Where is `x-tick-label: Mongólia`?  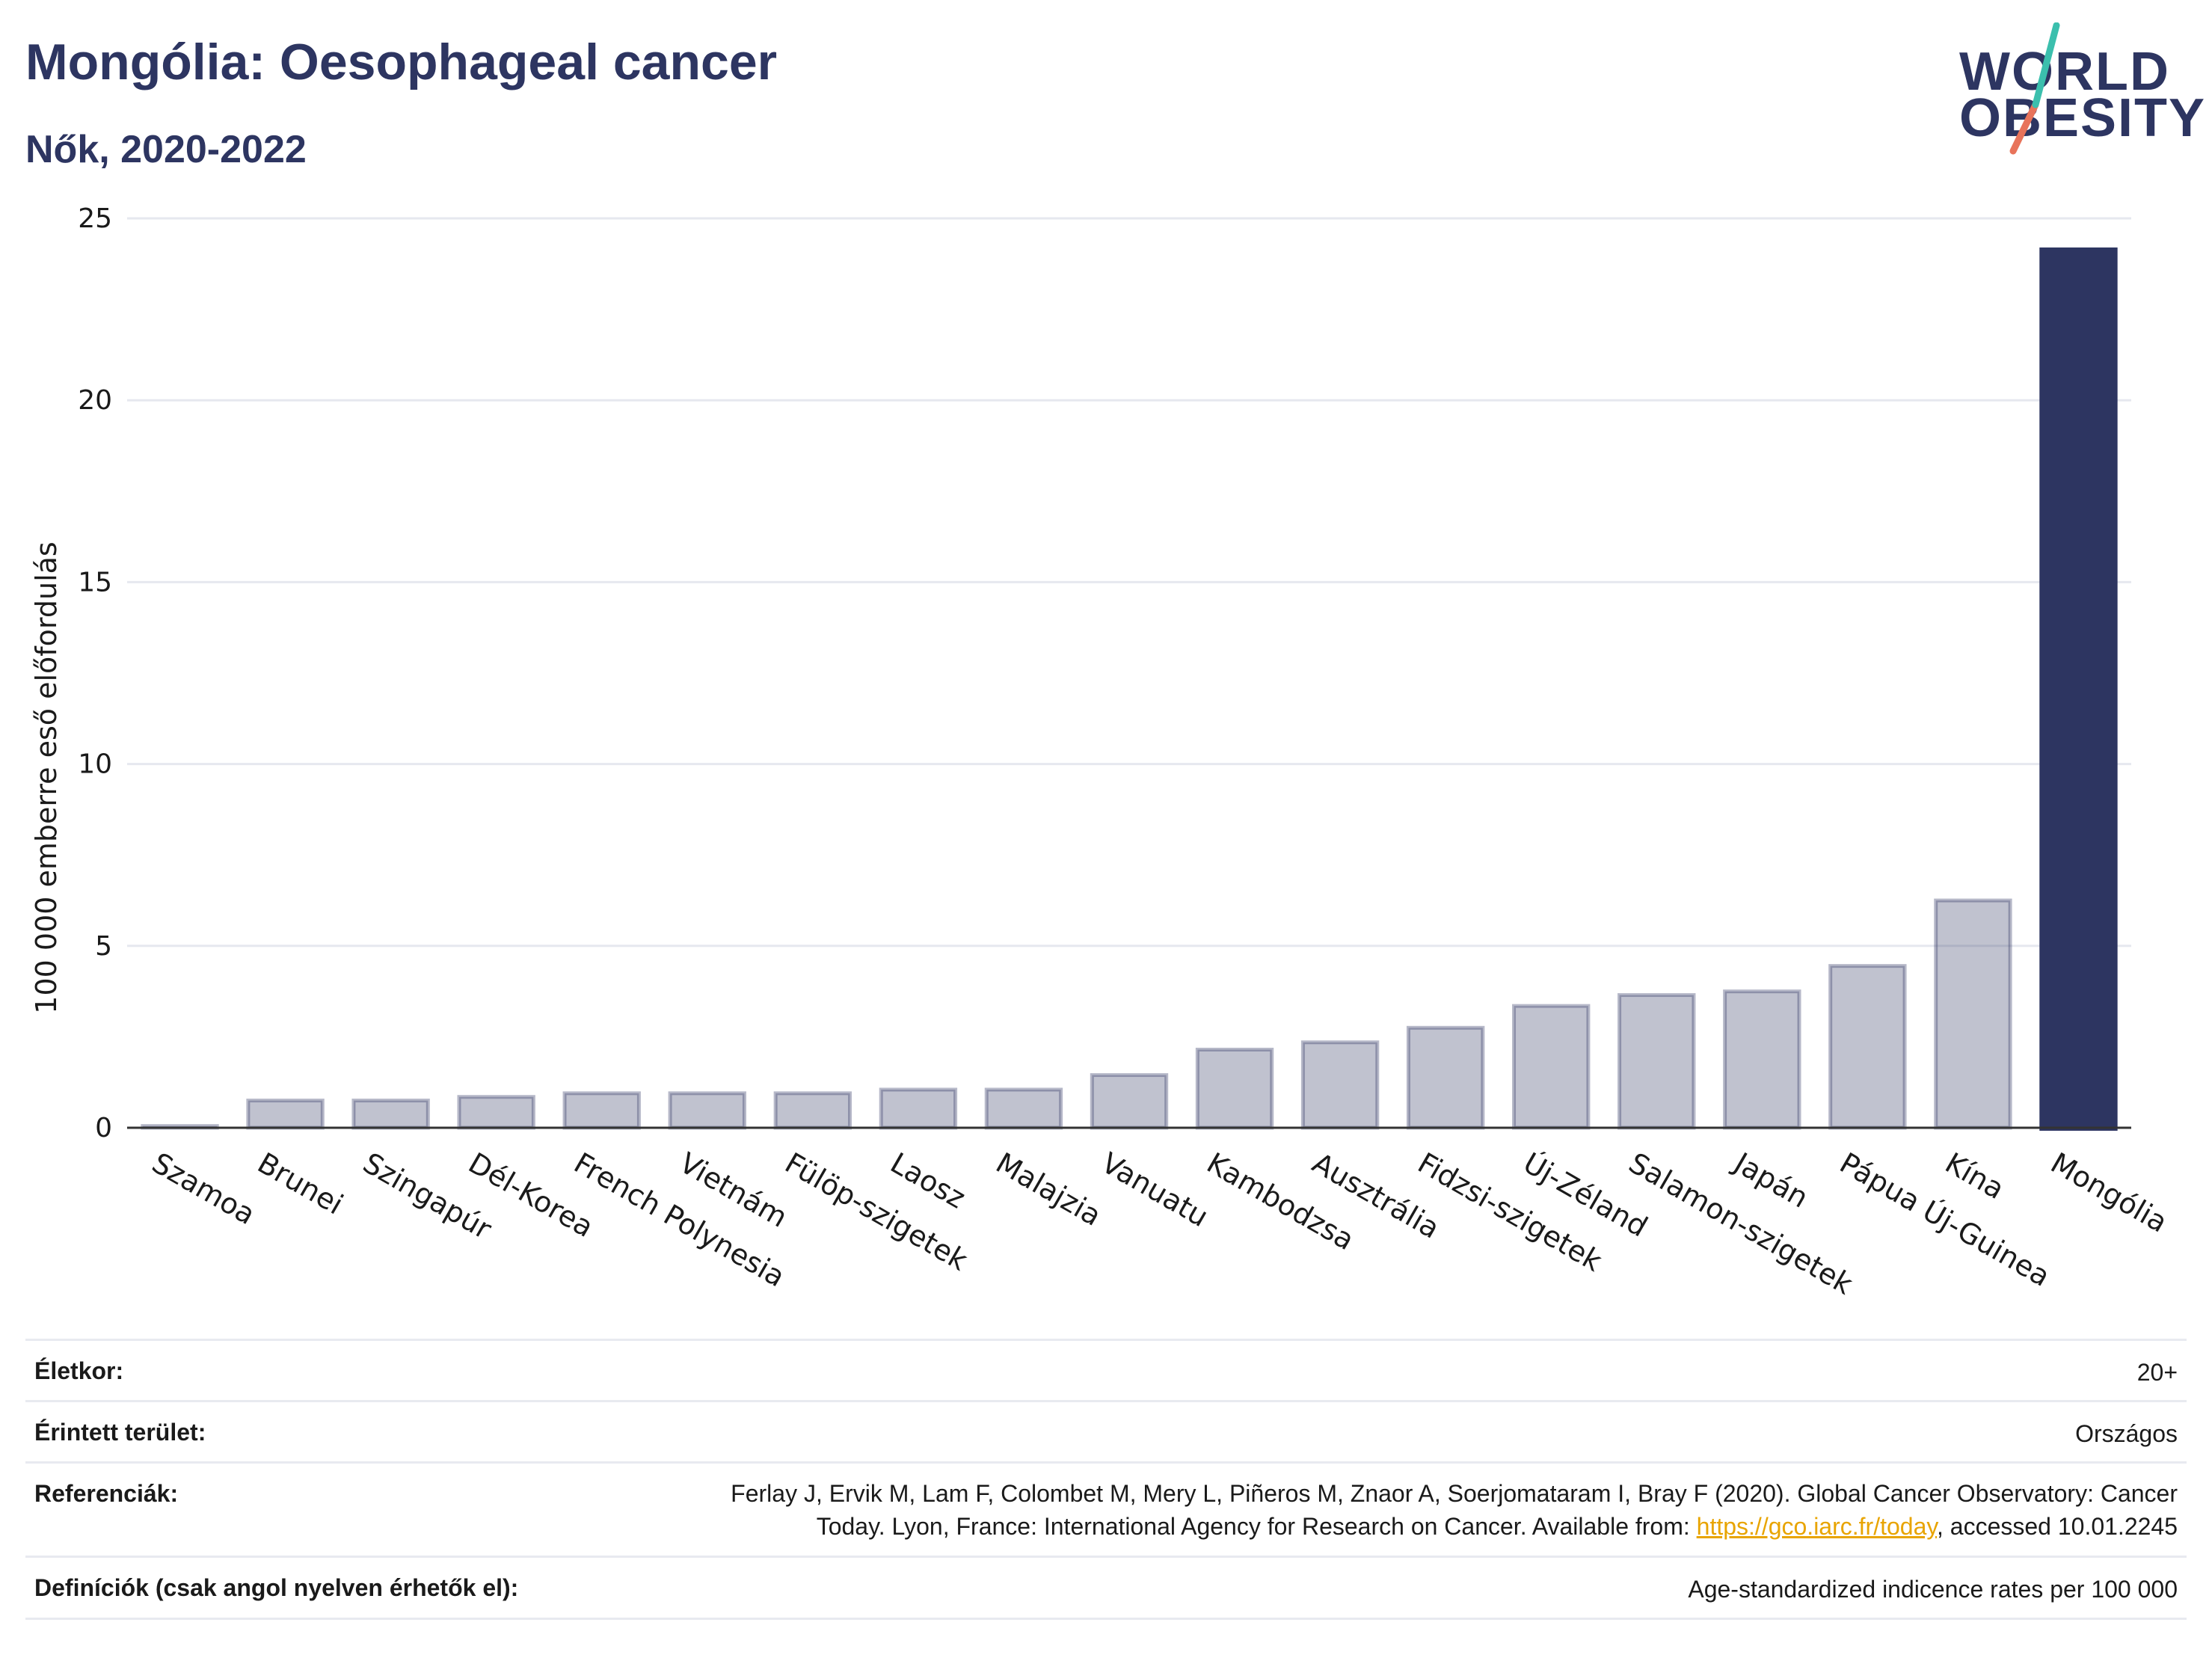
x-tick-label: Mongólia is located at coordinates (2109, 1192).